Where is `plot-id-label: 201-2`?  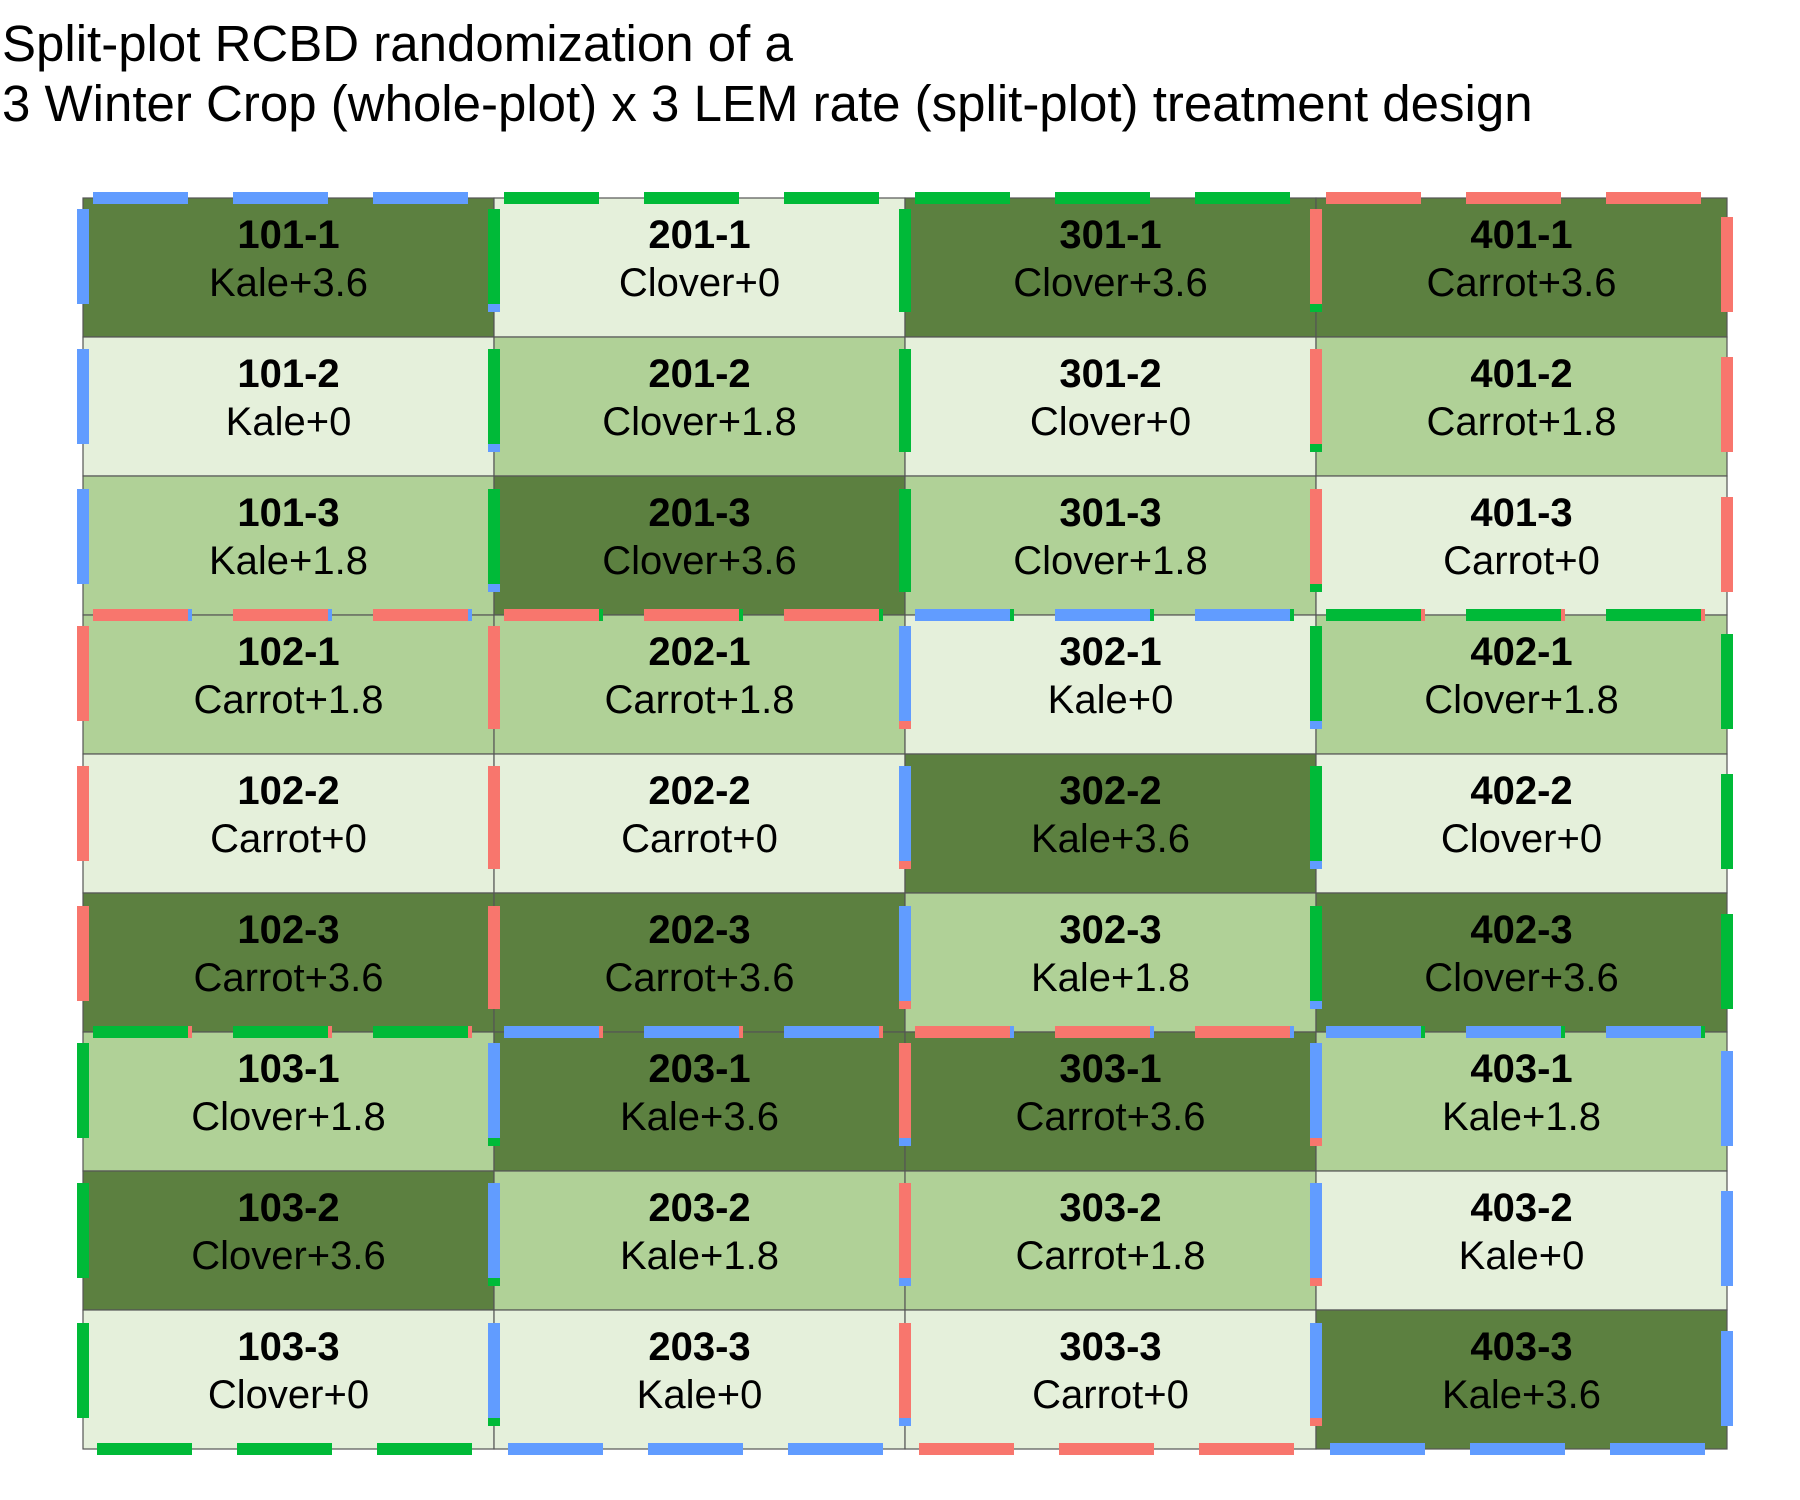 plot-id-label: 201-2 is located at coordinates (699, 374).